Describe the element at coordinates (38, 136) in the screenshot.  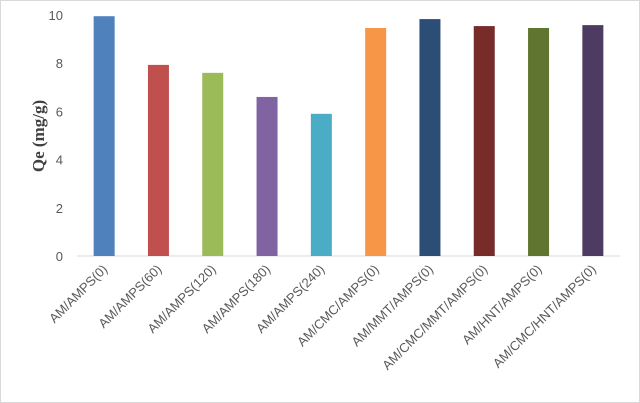
I see `y-axis-label: Qe (mg/g)` at that location.